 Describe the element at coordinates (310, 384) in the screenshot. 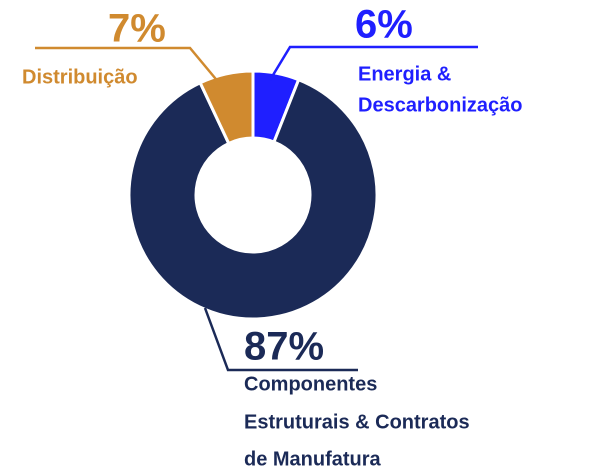

I see `category-label: Componentes` at that location.